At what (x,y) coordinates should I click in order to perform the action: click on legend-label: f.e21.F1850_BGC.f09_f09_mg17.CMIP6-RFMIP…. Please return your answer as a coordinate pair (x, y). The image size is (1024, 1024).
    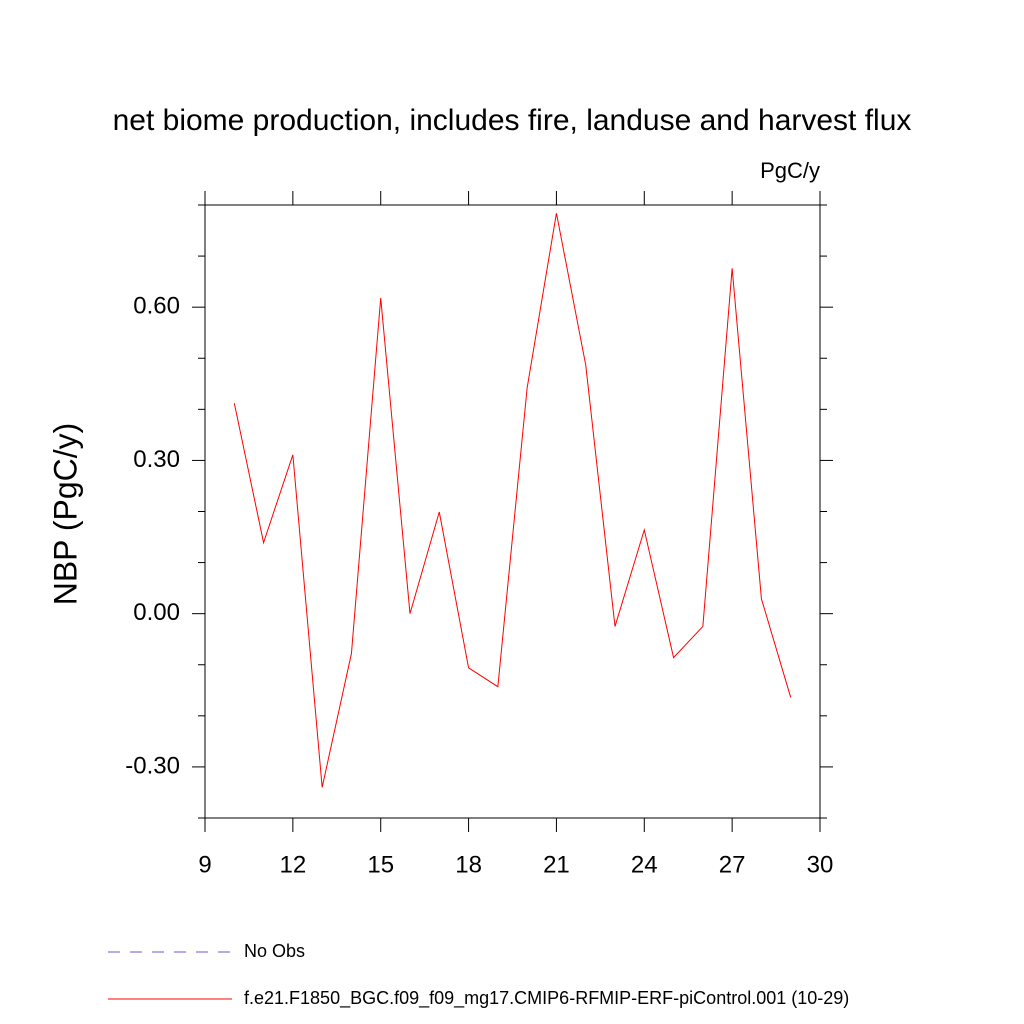
    Looking at the image, I should click on (546, 998).